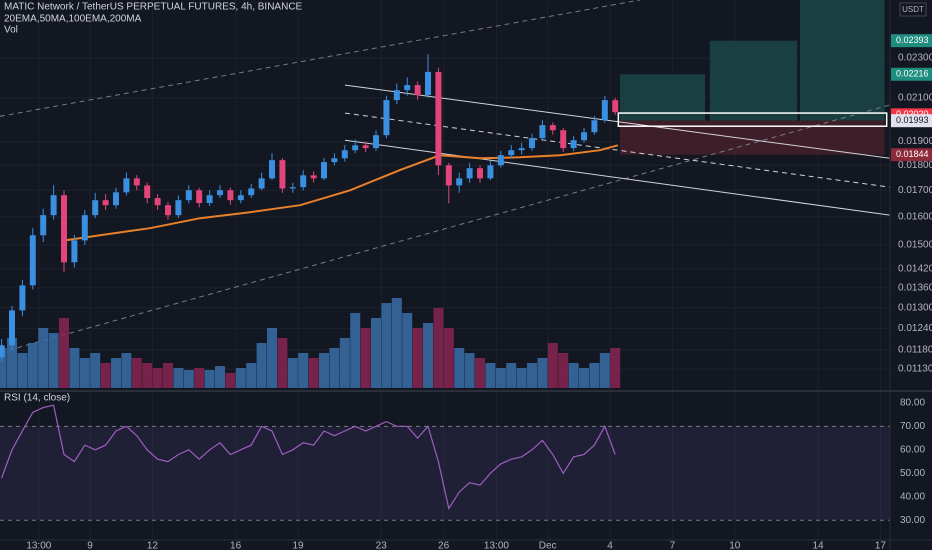 This screenshot has height=550, width=932. Describe the element at coordinates (915, 97) in the screenshot. I see `y-tick-label: 0.02100` at that location.